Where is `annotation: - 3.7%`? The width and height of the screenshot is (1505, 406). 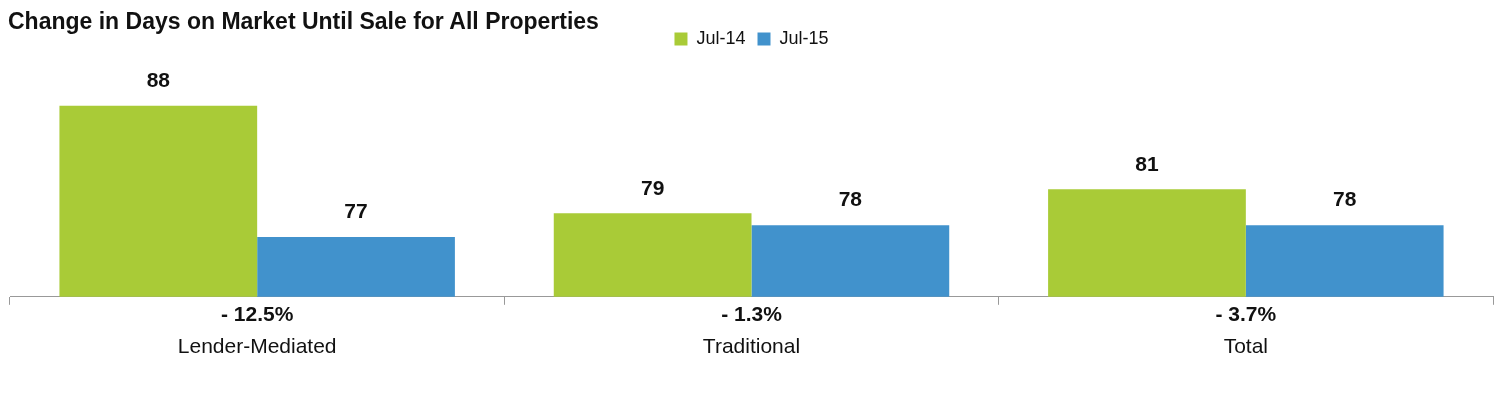 annotation: - 3.7% is located at coordinates (1246, 314).